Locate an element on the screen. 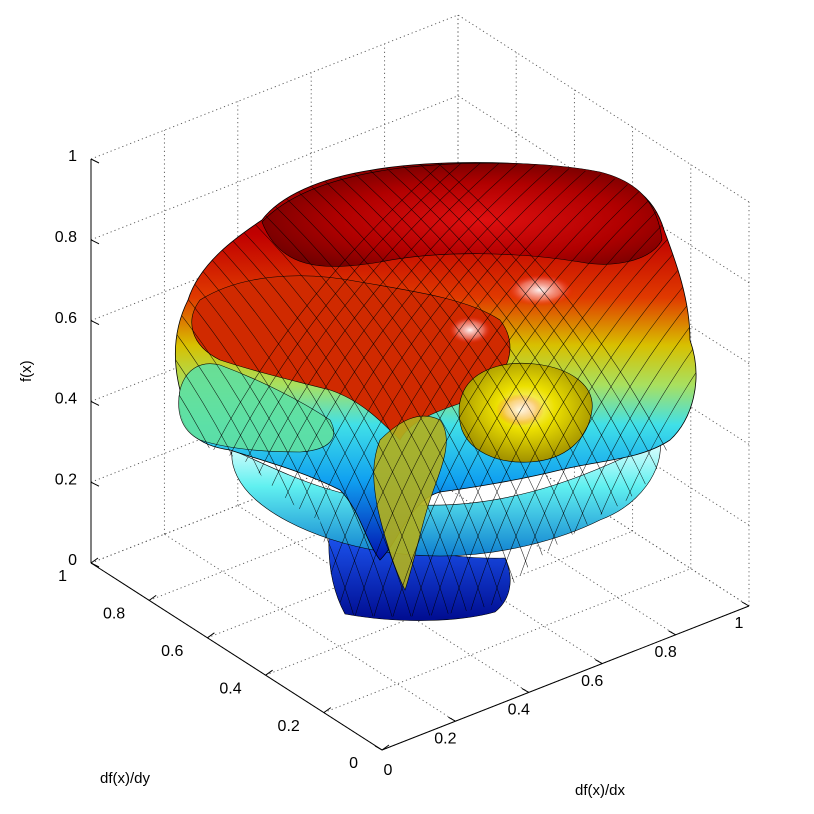 The width and height of the screenshot is (814, 814). y-axis-line is located at coordinates (236, 656).